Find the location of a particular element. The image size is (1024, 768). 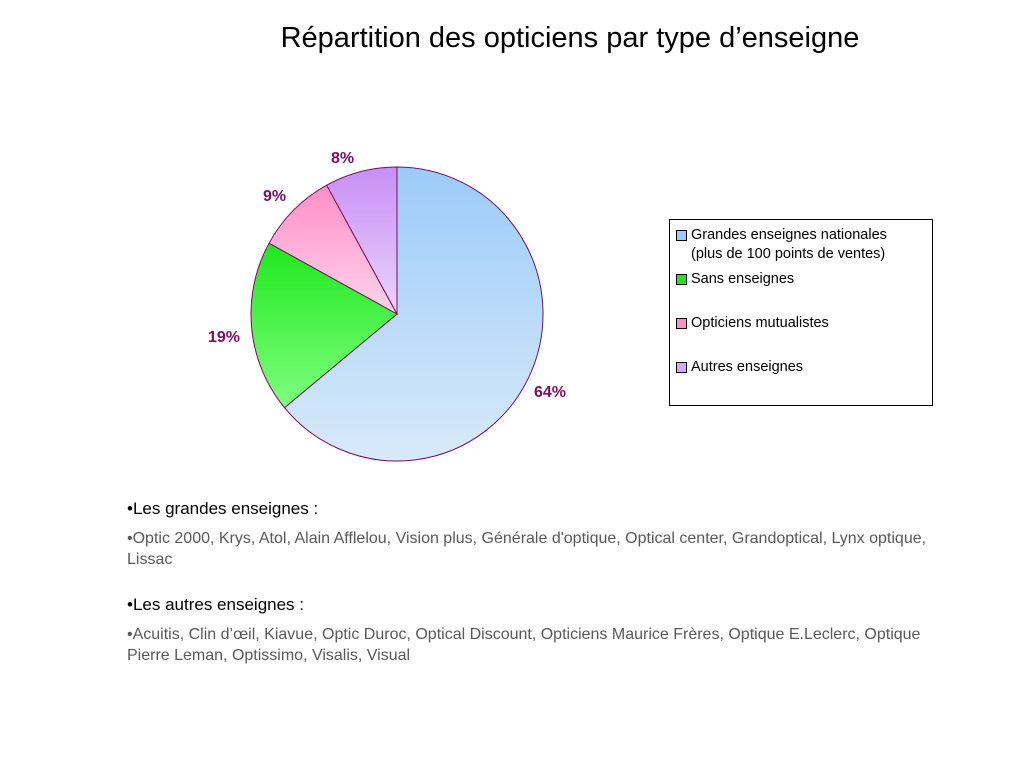

legend-label-grandes: Grandes enseignes nationales is located at coordinates (789, 235).